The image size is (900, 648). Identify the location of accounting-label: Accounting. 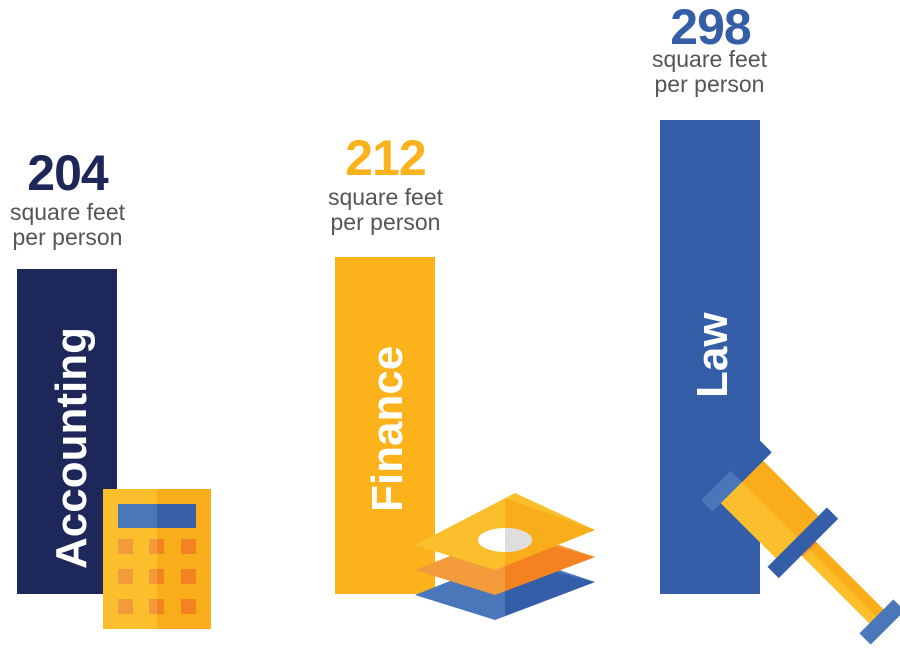
(71, 448).